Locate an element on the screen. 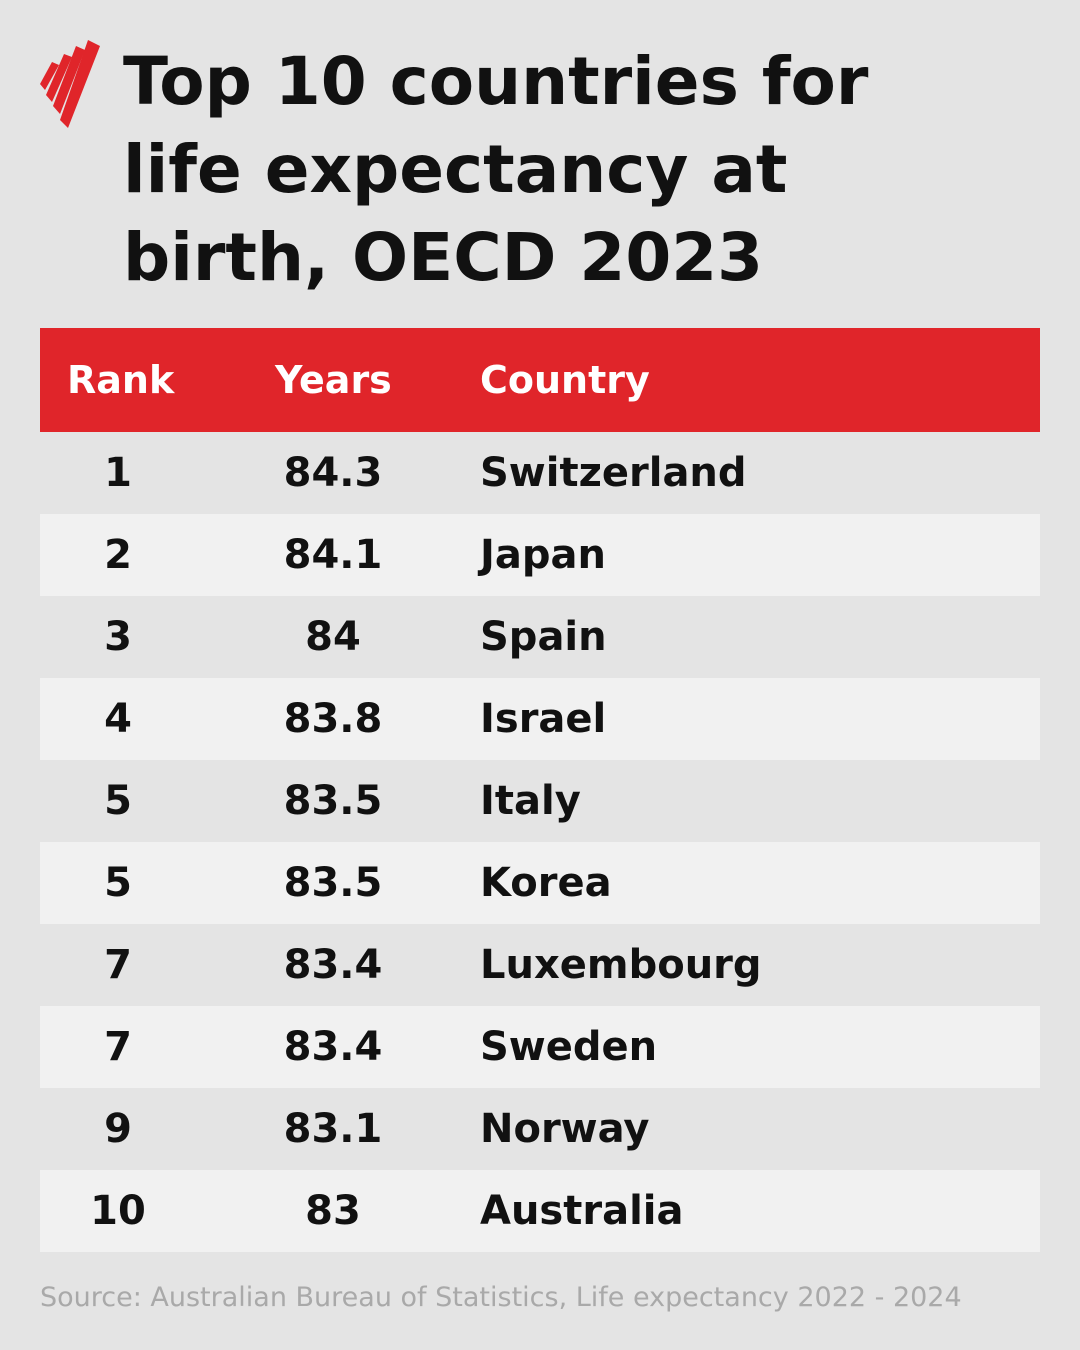  years: 83 is located at coordinates (333, 1211).